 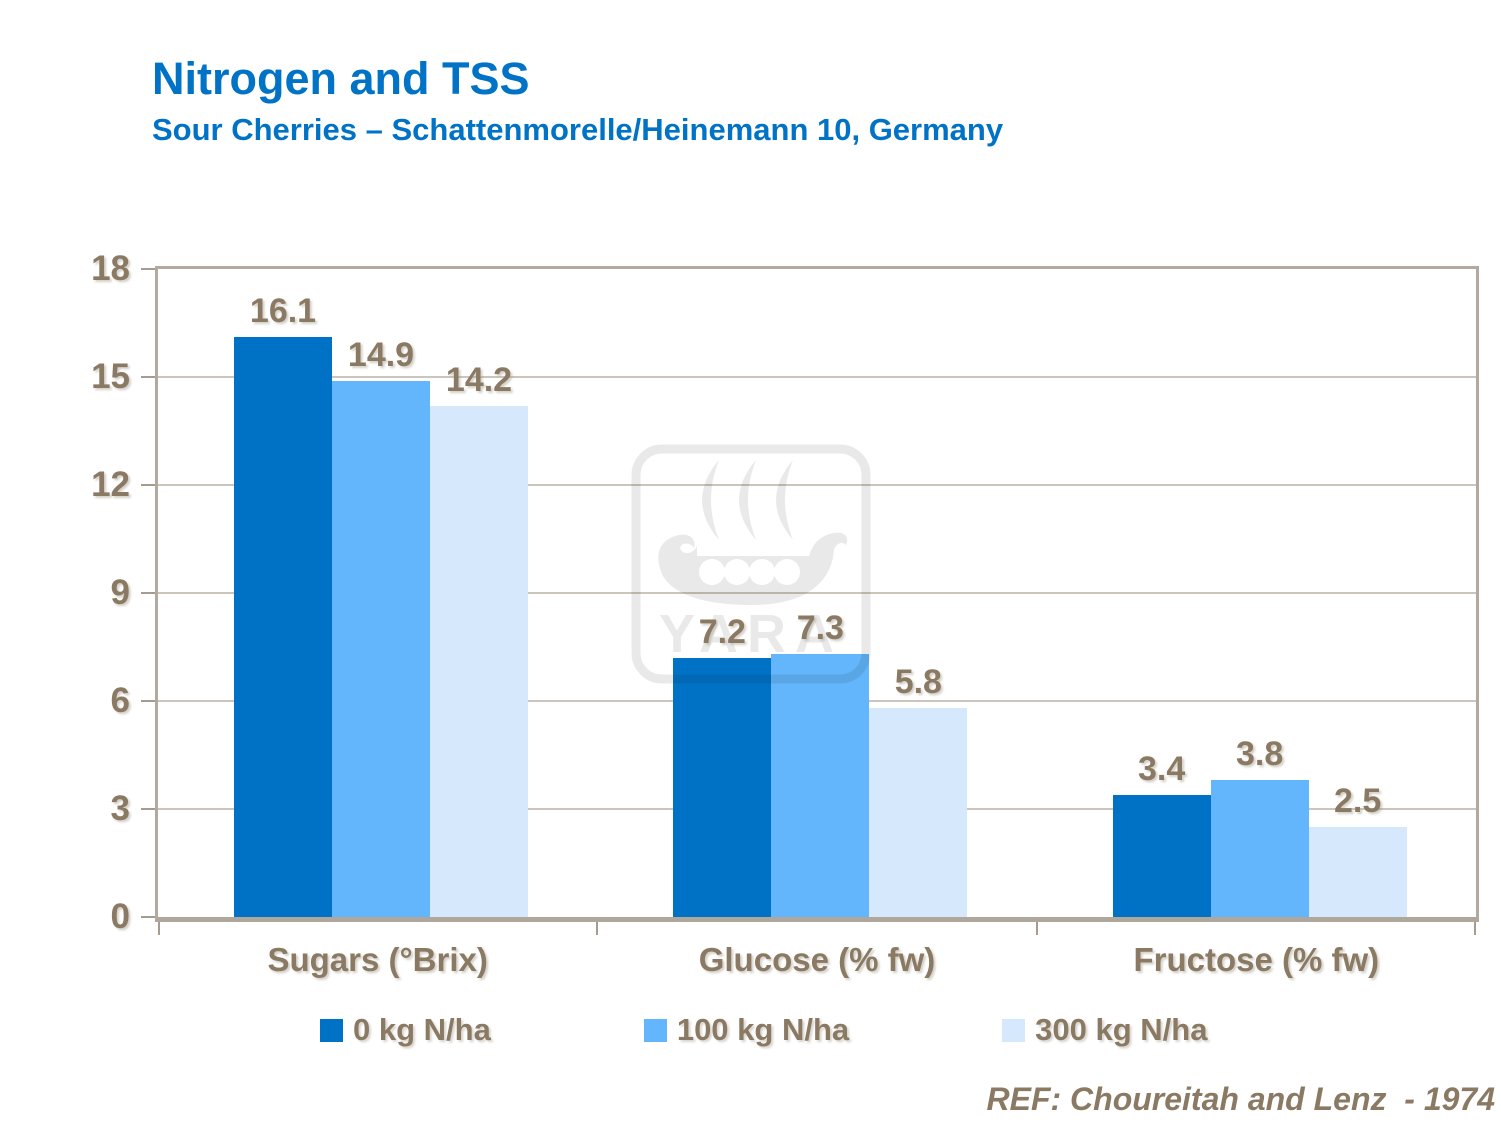 What do you see at coordinates (377, 959) in the screenshot?
I see `category-label: Sugars (°Brix)` at bounding box center [377, 959].